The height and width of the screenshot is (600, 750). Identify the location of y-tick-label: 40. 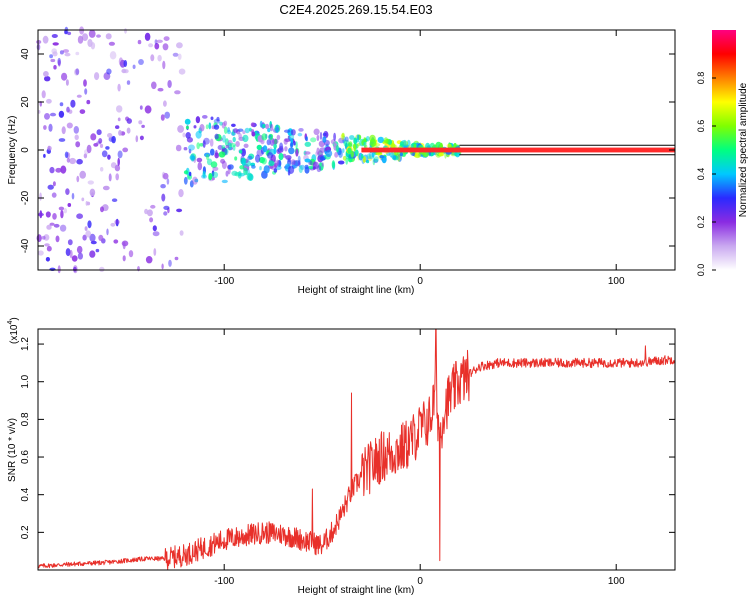
(25, 54).